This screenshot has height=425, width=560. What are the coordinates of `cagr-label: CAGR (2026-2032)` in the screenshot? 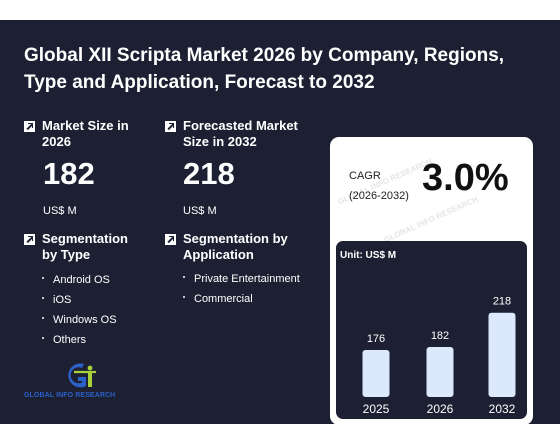 It's located at (379, 186).